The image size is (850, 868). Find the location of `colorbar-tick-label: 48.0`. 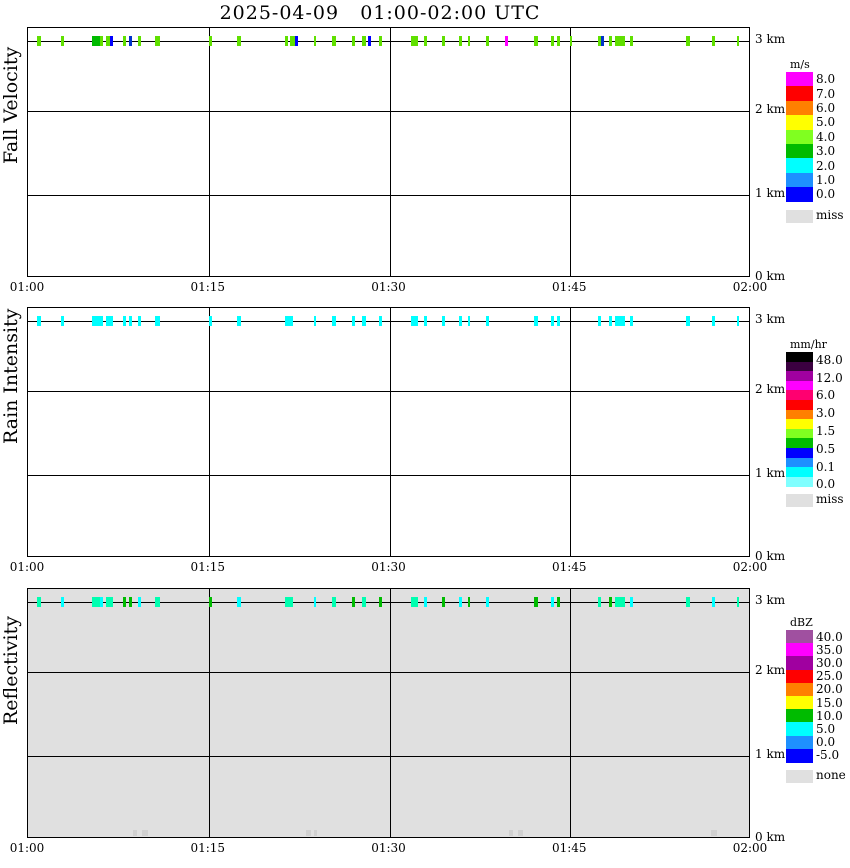

colorbar-tick-label: 48.0 is located at coordinates (829, 359).